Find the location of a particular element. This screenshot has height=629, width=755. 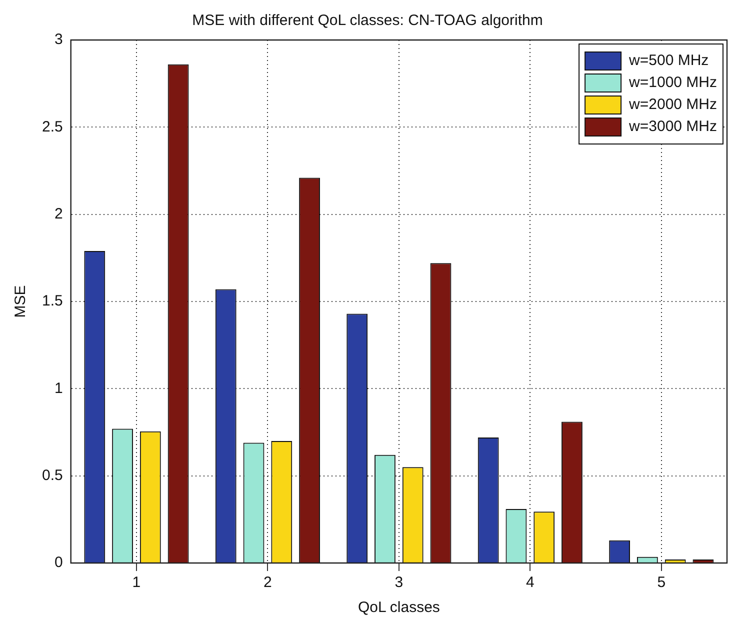

y-tick-label: 0.5 is located at coordinates (52, 475).